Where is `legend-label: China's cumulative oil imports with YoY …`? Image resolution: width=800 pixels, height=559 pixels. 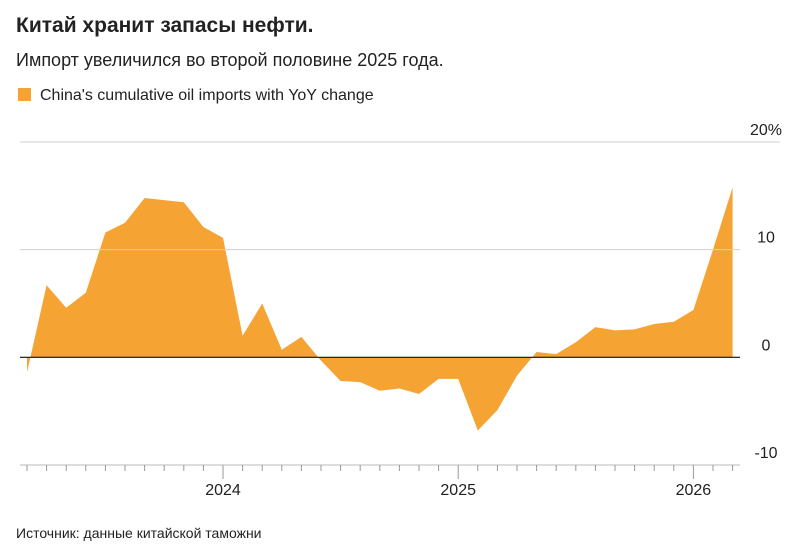
legend-label: China's cumulative oil imports with YoY … is located at coordinates (207, 95).